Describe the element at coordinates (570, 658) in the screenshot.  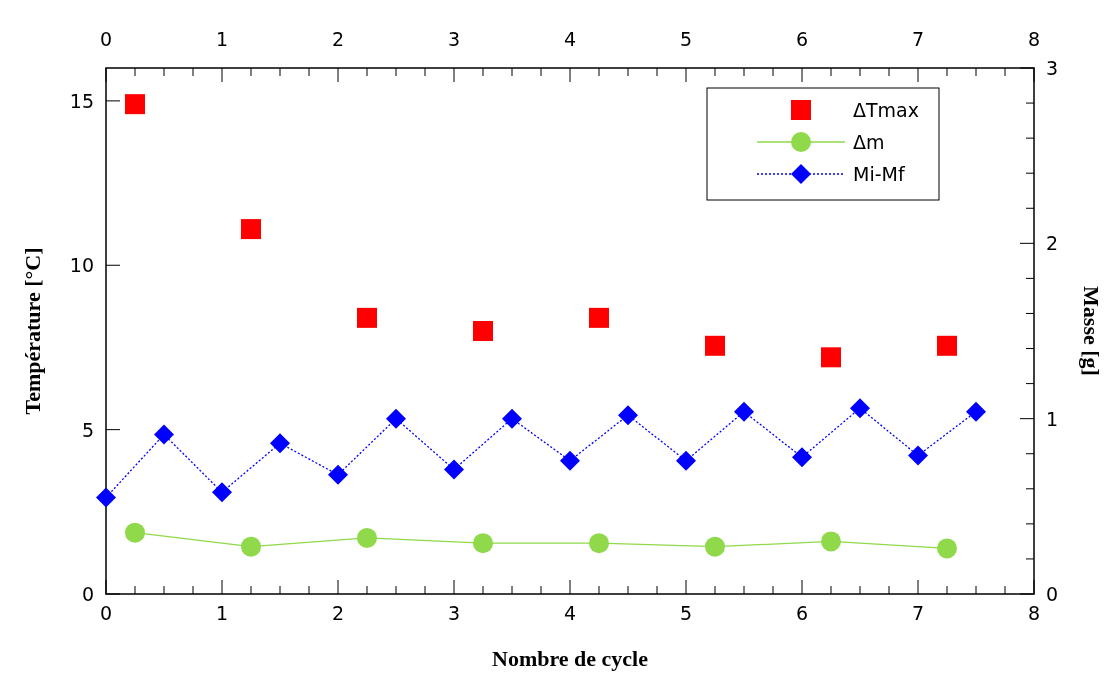
I see `x-axis-title: Nombre de cycle` at that location.